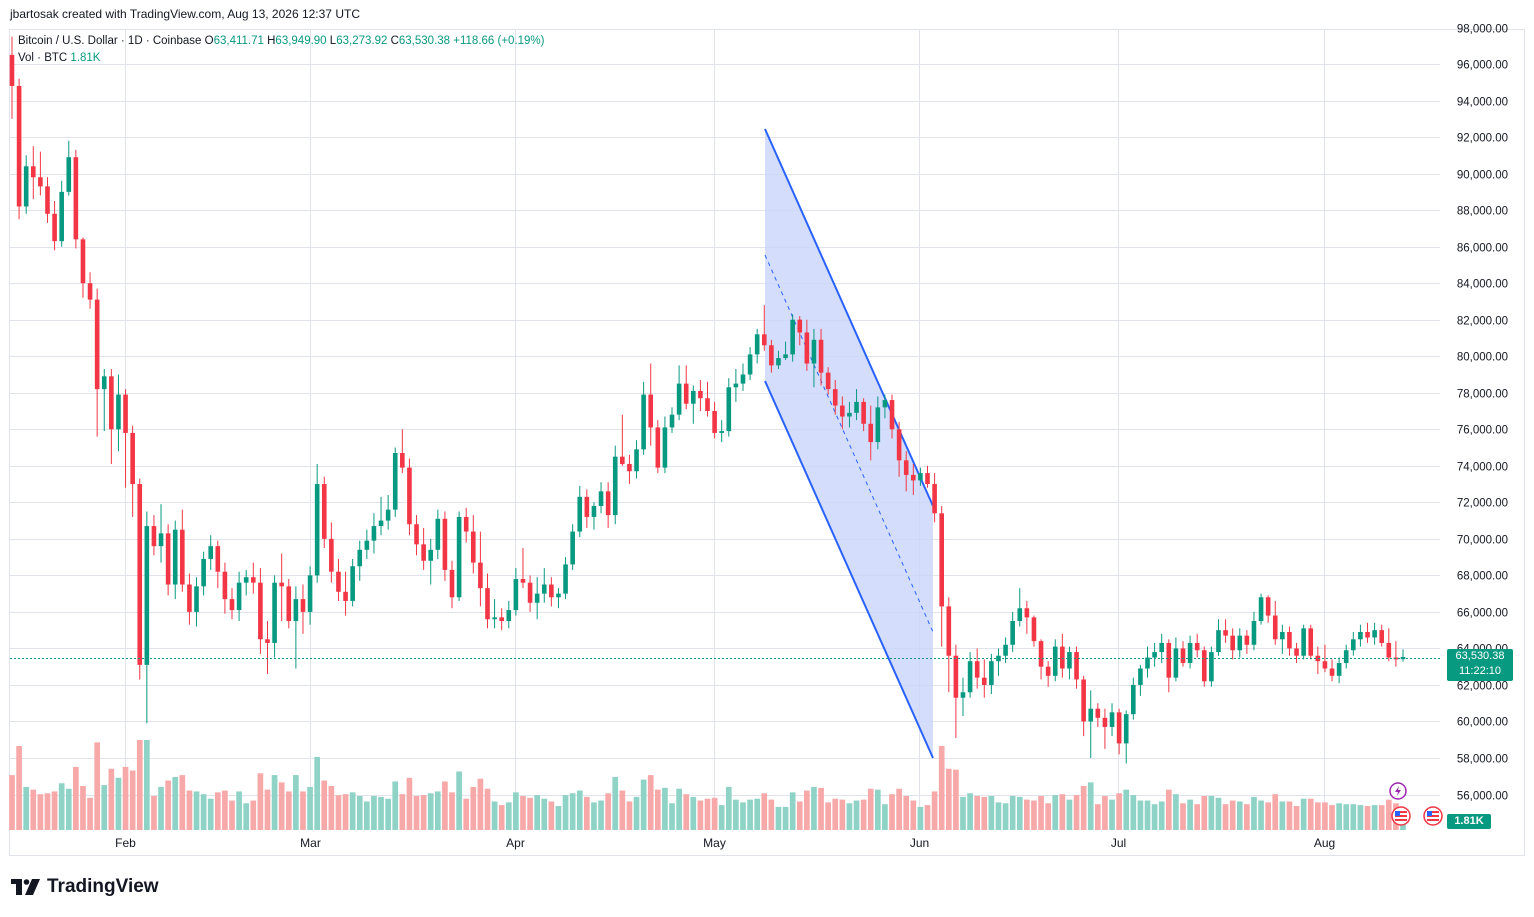  What do you see at coordinates (1482, 285) in the screenshot?
I see `price-tick-label: 84,000.00` at bounding box center [1482, 285].